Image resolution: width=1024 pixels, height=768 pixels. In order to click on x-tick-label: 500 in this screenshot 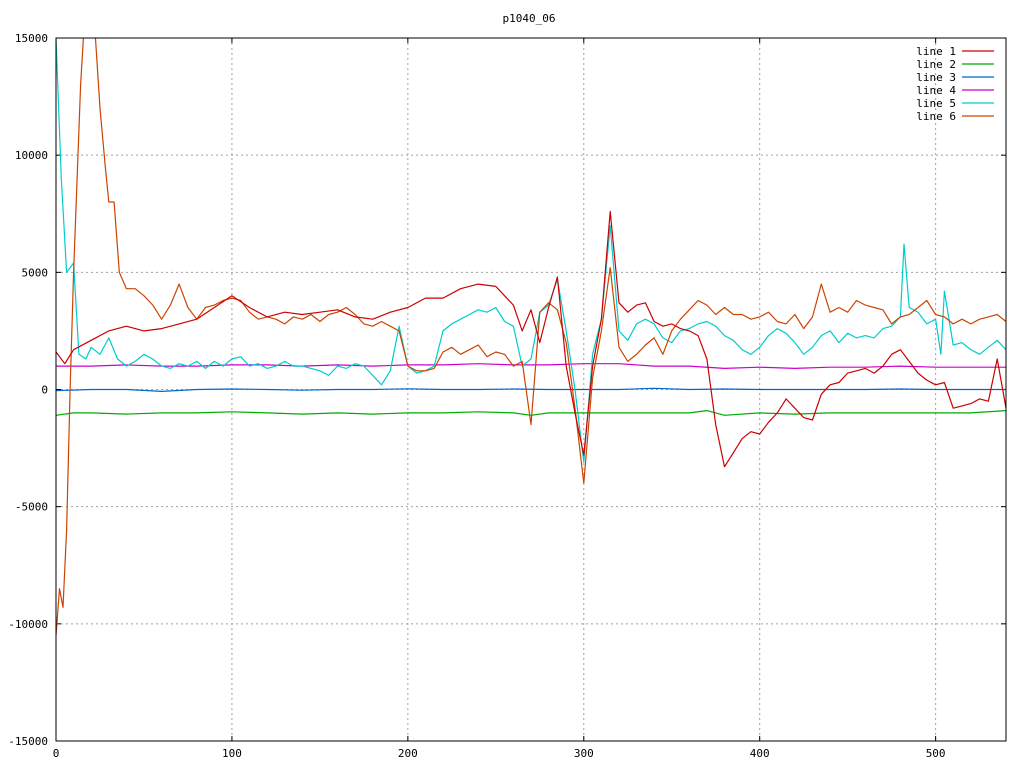, I will do `click(936, 753)`.